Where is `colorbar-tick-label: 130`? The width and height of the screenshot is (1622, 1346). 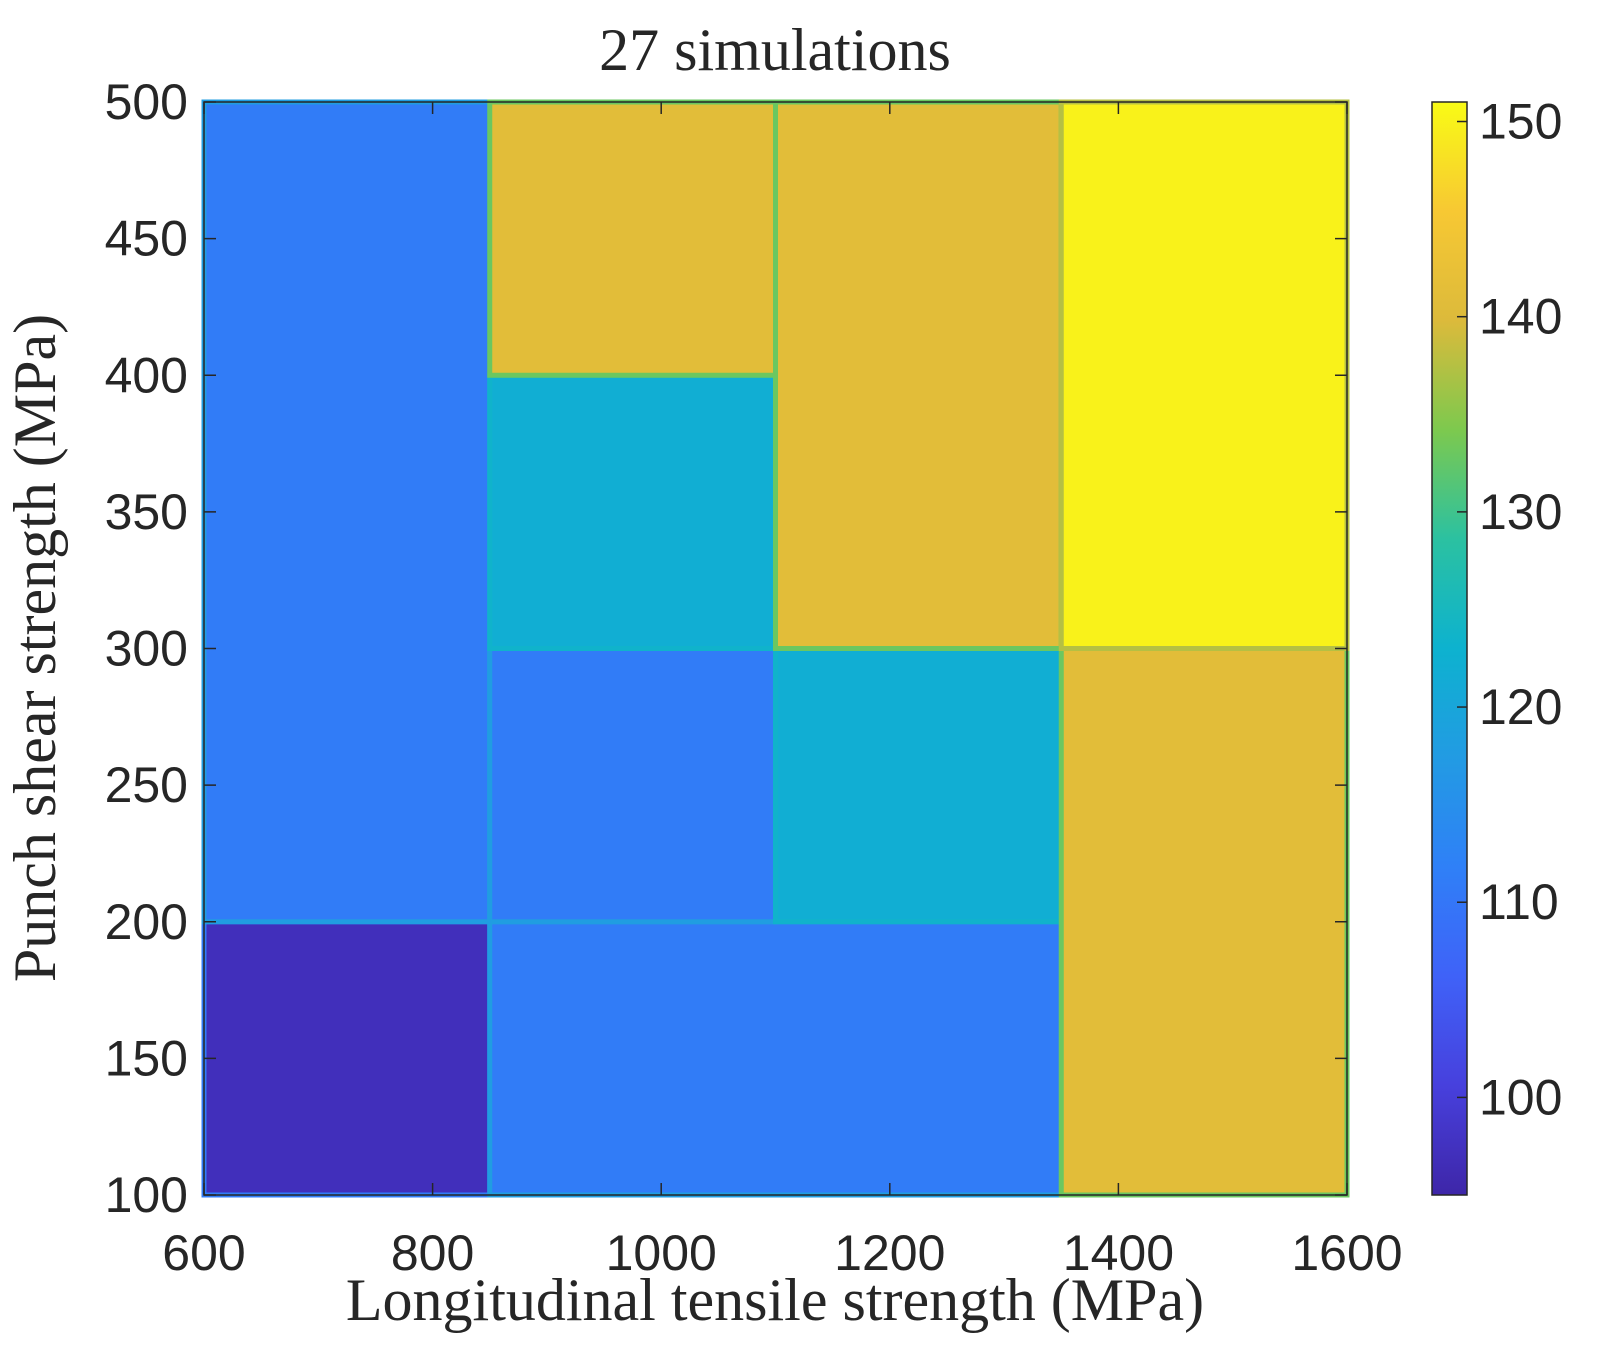 colorbar-tick-label: 130 is located at coordinates (1520, 512).